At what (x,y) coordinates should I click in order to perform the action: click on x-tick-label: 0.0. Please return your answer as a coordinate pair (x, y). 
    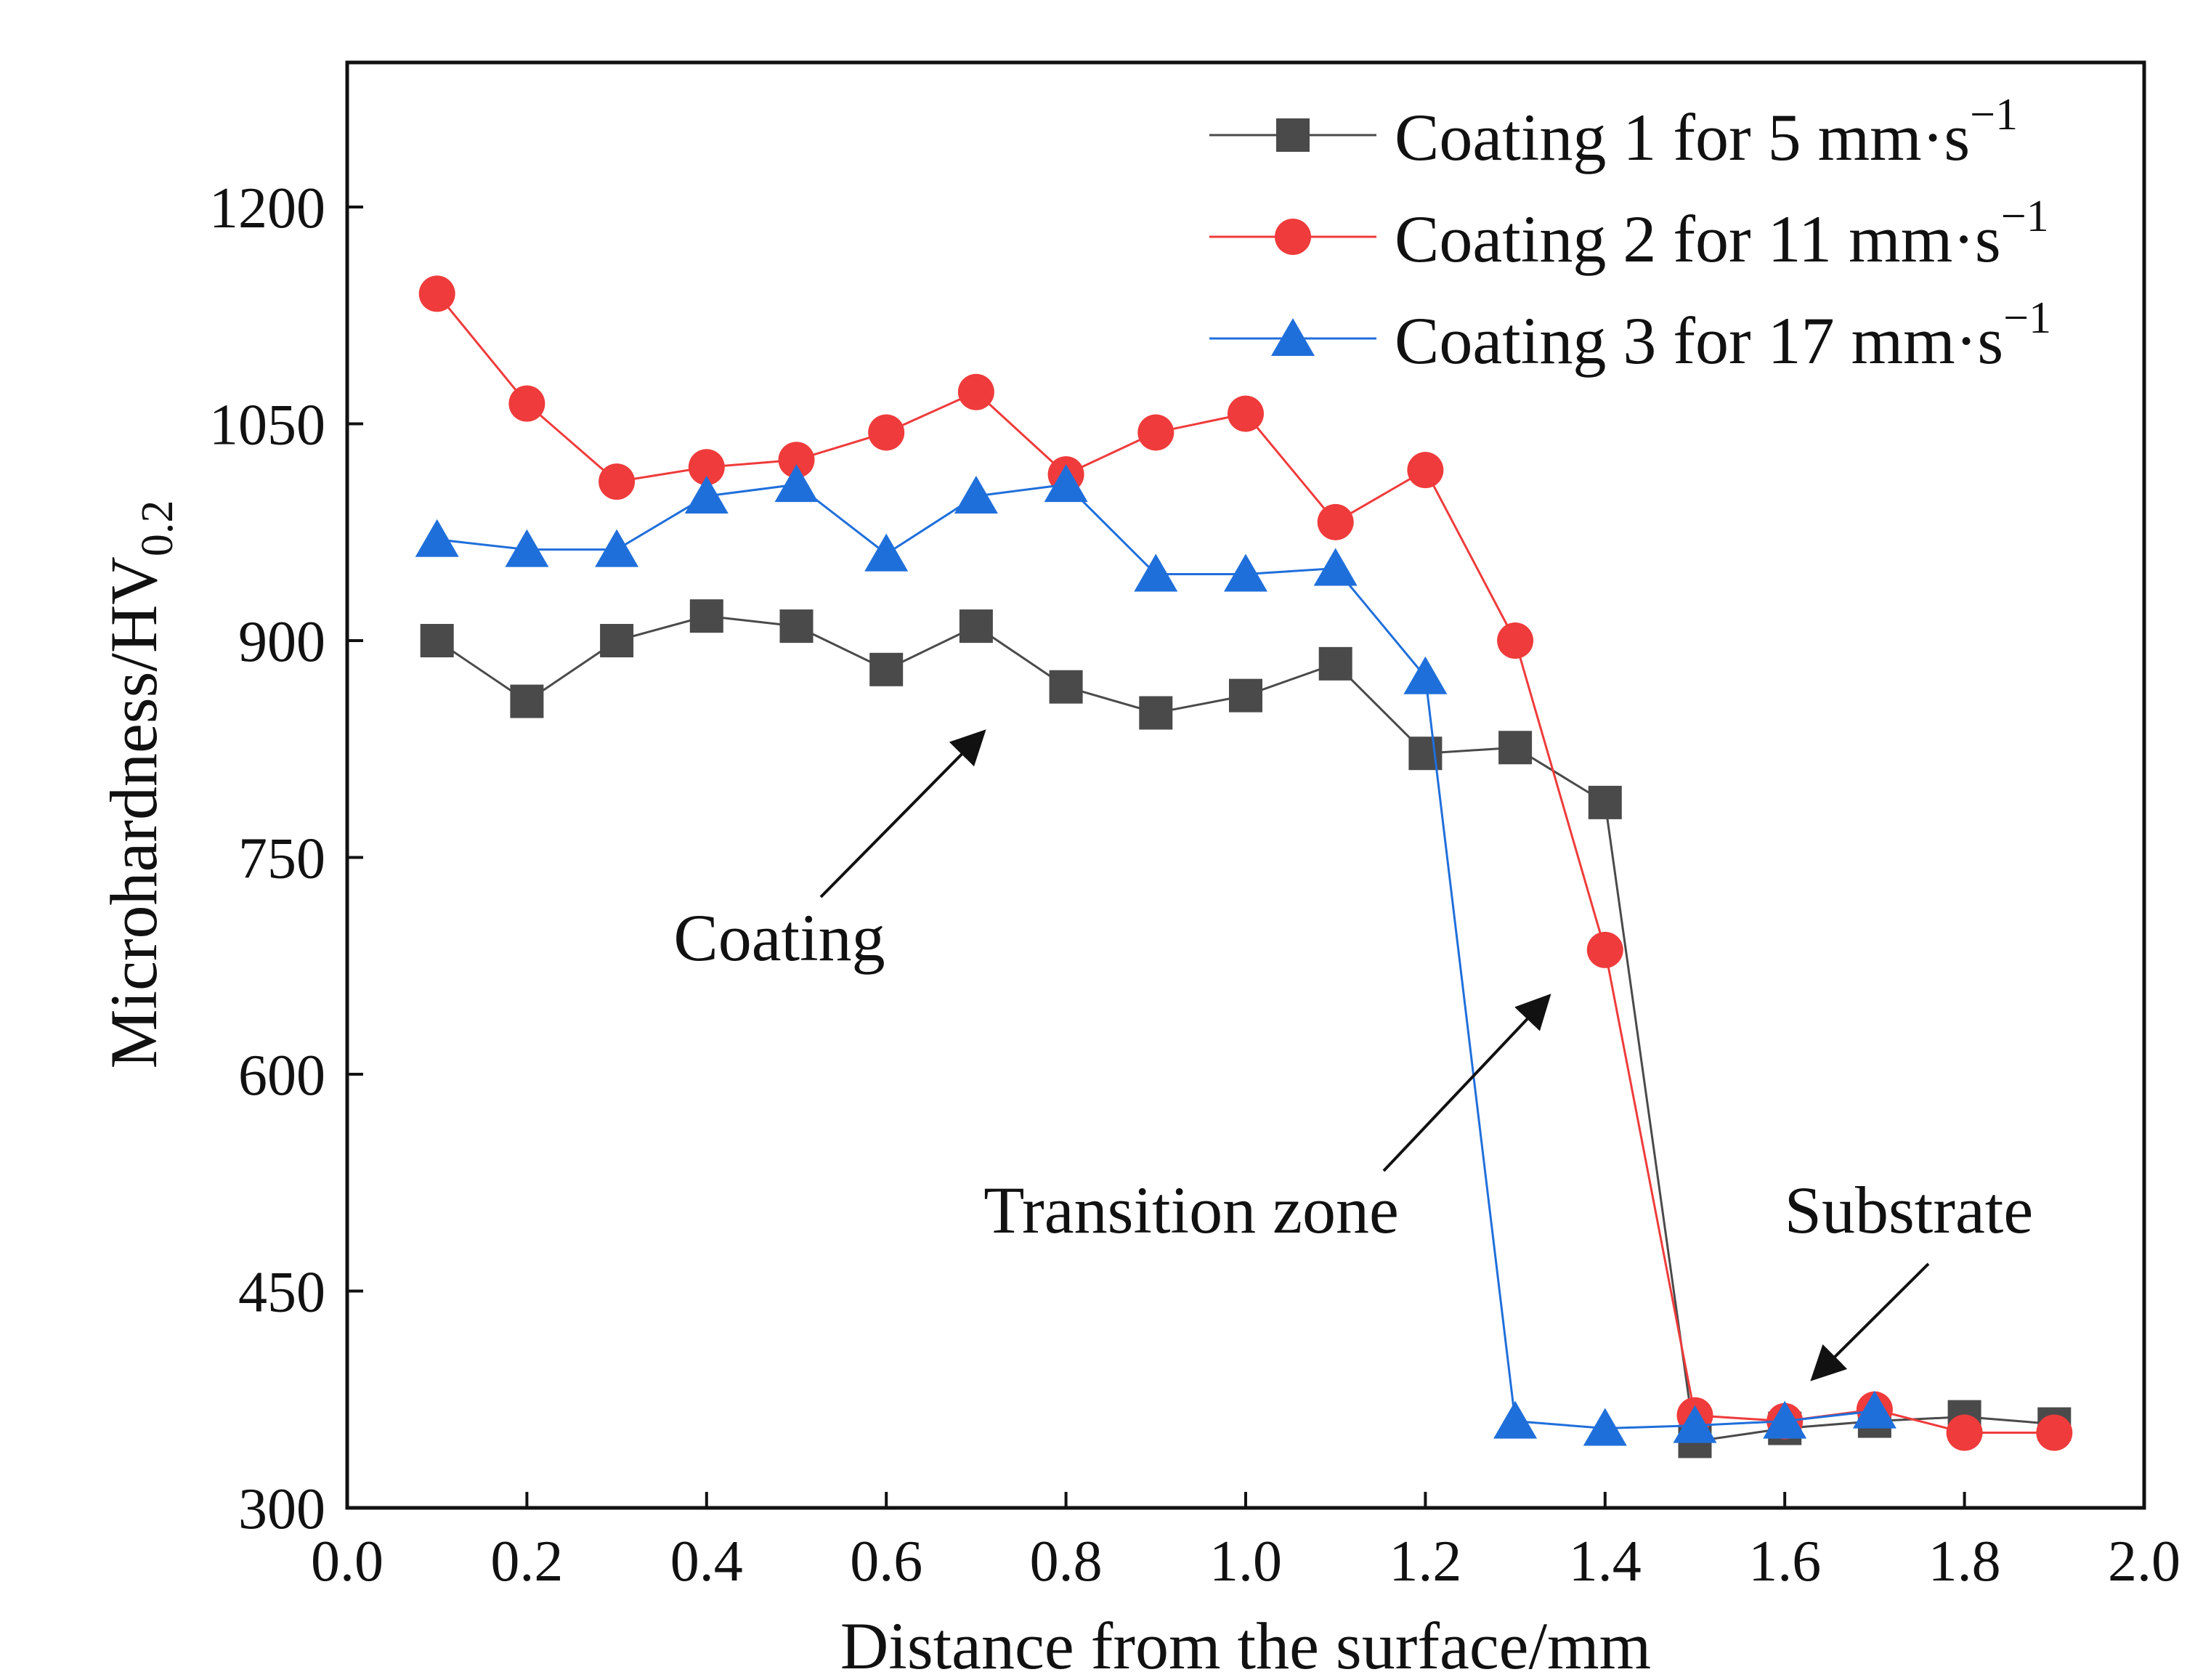
    Looking at the image, I should click on (348, 1562).